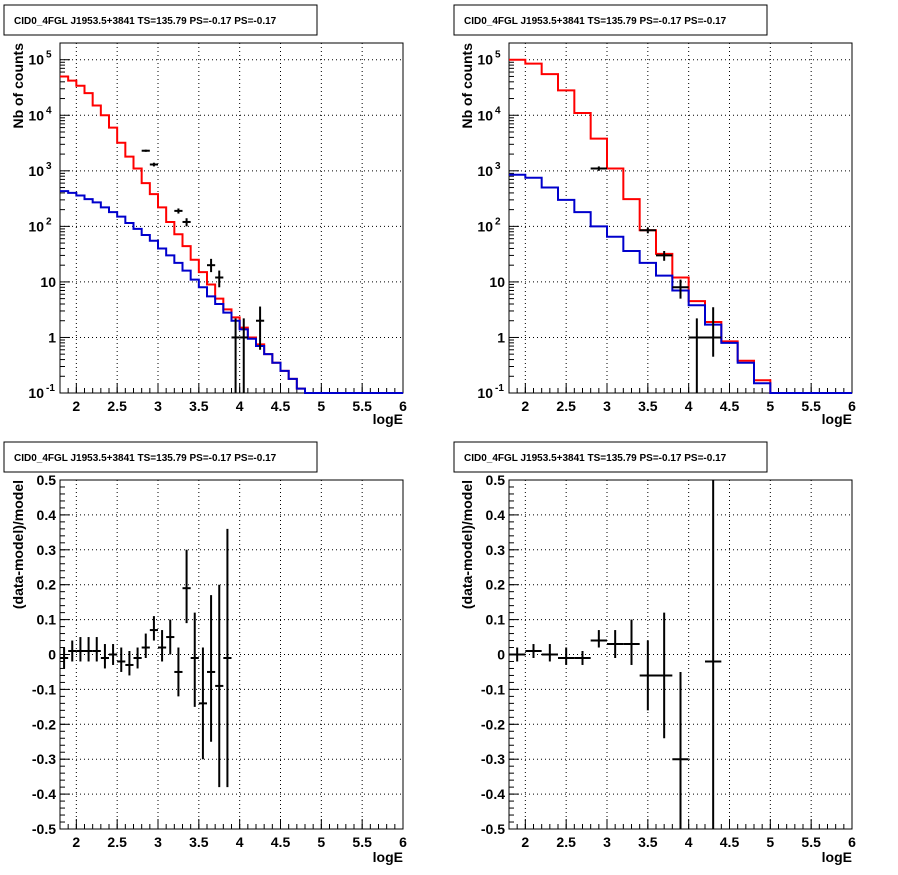 This screenshot has width=898, height=875. I want to click on y-tick-label-exponent: -1, so click(50, 388).